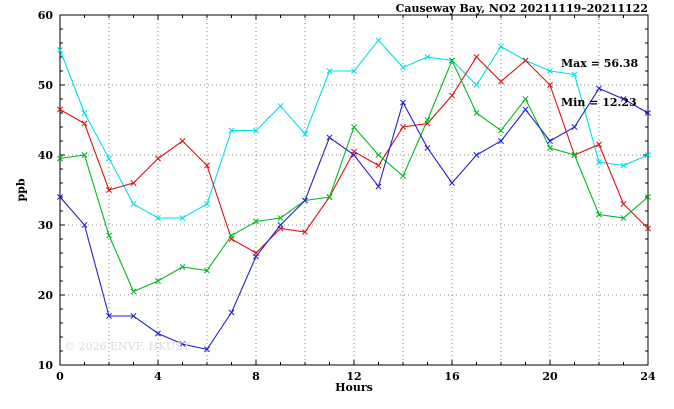 The height and width of the screenshot is (409, 674). I want to click on x-axis-label: Hours, so click(354, 387).